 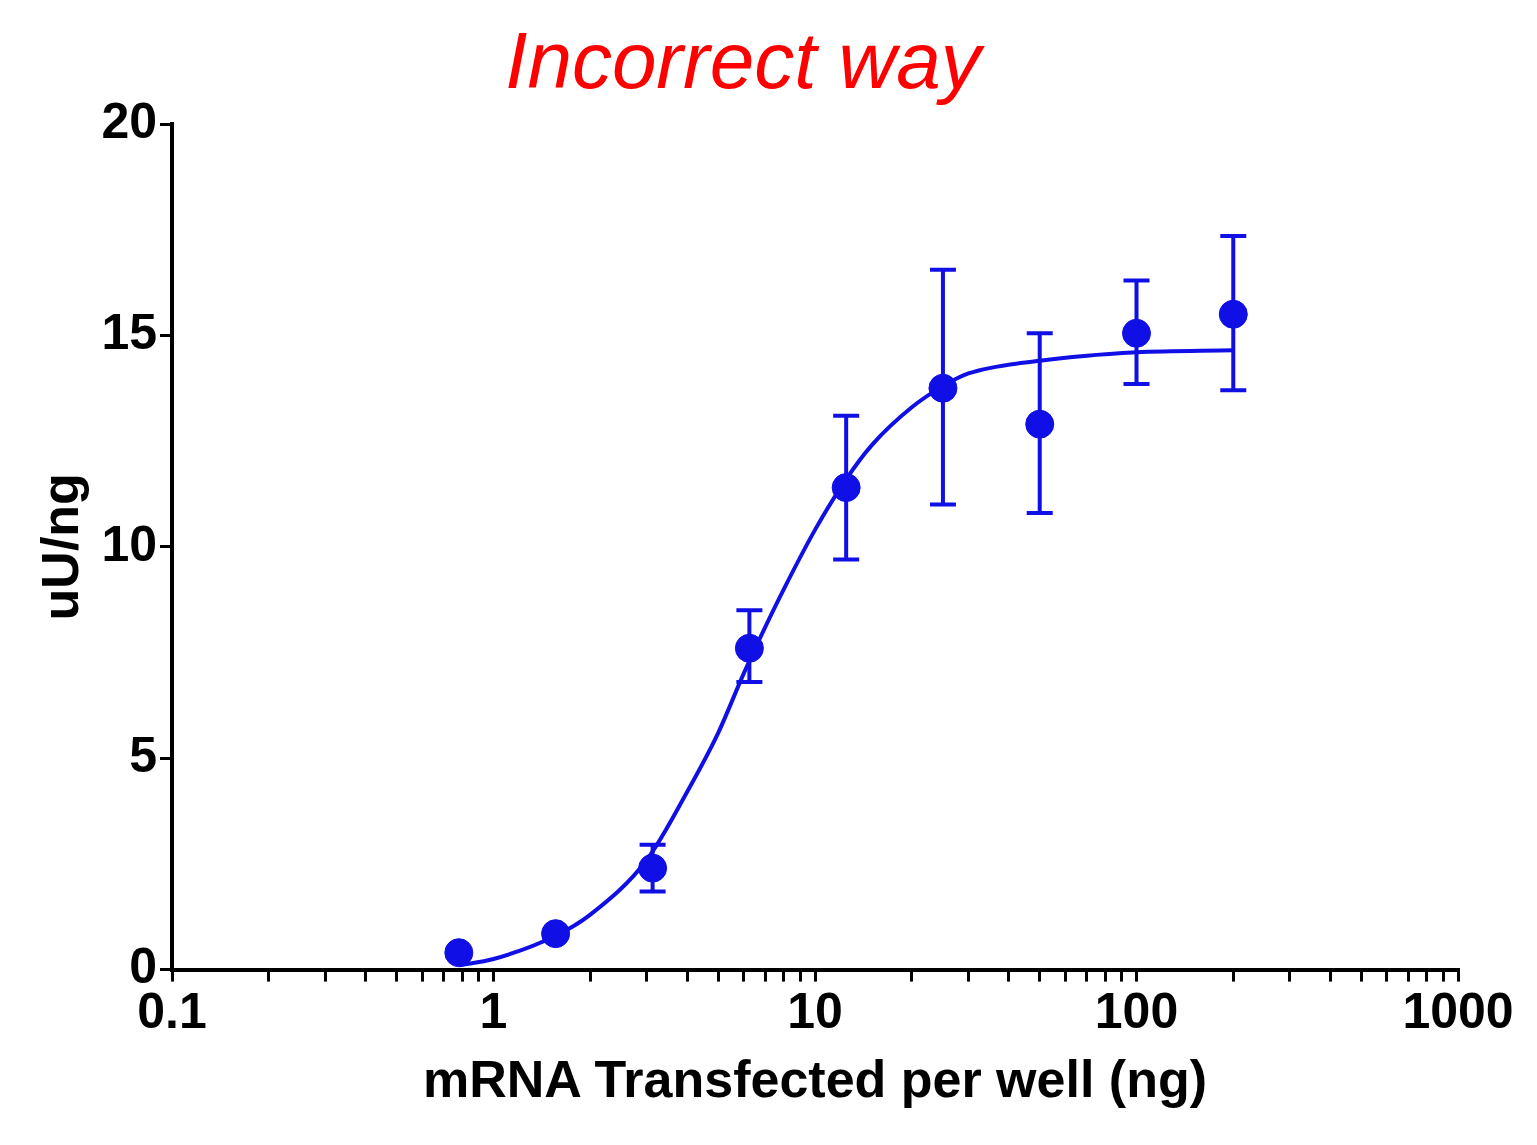 What do you see at coordinates (745, 61) in the screenshot?
I see `chart-title: Incorrect way` at bounding box center [745, 61].